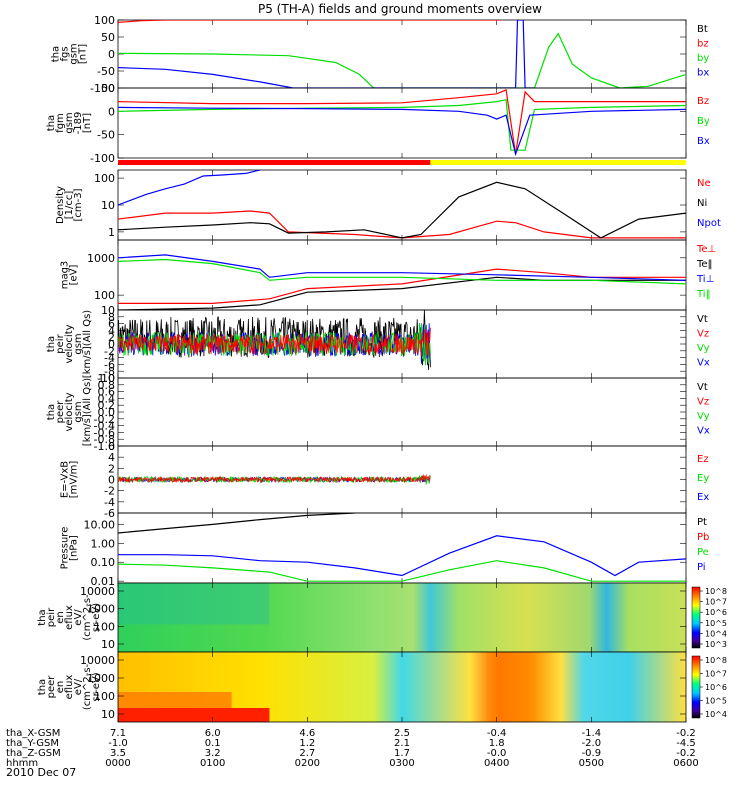  I want to click on y-tick-label: 0.0, so click(107, 412).